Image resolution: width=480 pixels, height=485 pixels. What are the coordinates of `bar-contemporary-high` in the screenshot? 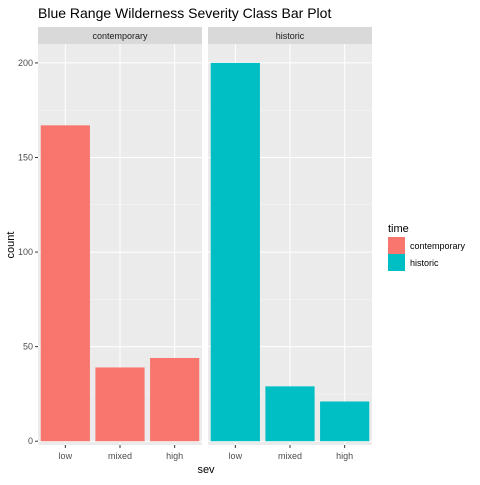 It's located at (175, 399).